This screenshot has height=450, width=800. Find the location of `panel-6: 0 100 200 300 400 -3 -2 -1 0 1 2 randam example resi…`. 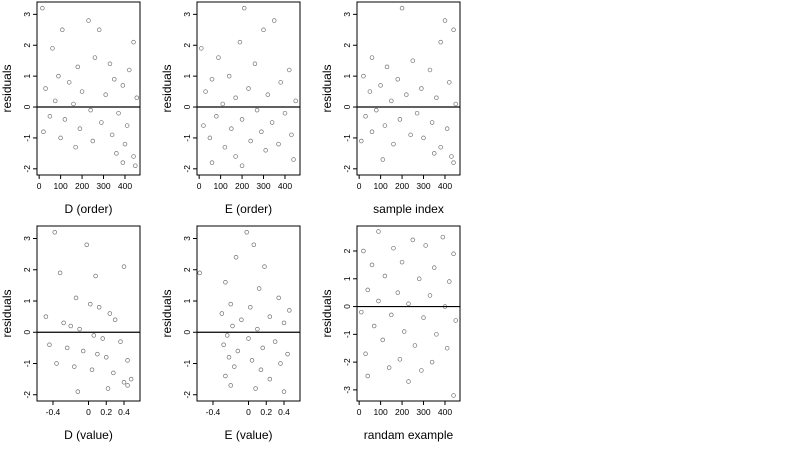

panel-6: 0 100 200 300 400 -3 -2 -1 0 1 2 randam example resi… is located at coordinates (390, 333).